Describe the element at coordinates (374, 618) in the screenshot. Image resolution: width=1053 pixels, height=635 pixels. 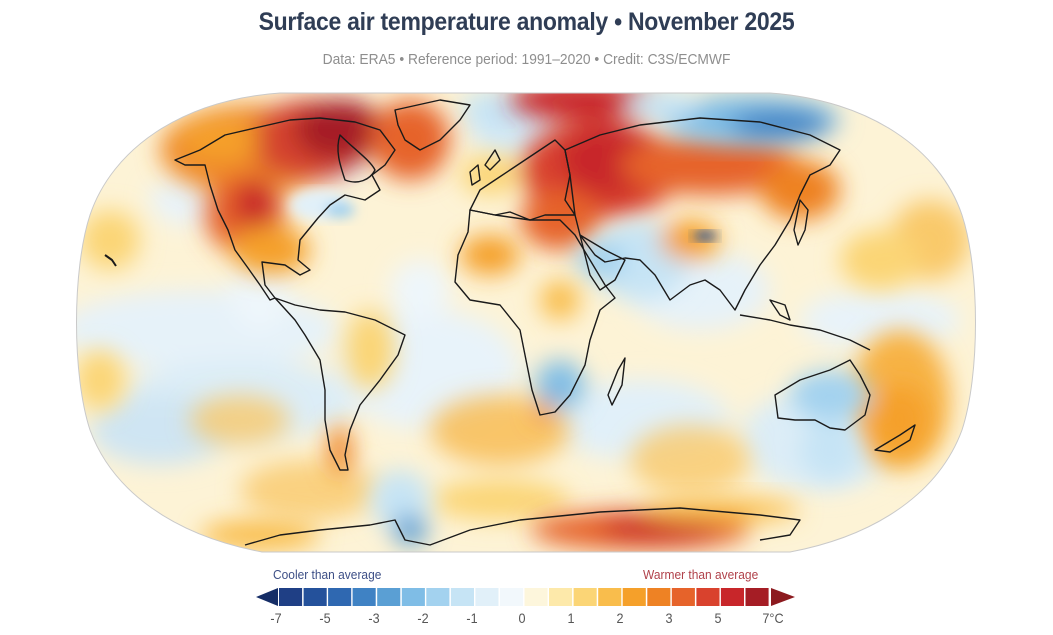
I see `colorbar-tick-label: -3` at that location.